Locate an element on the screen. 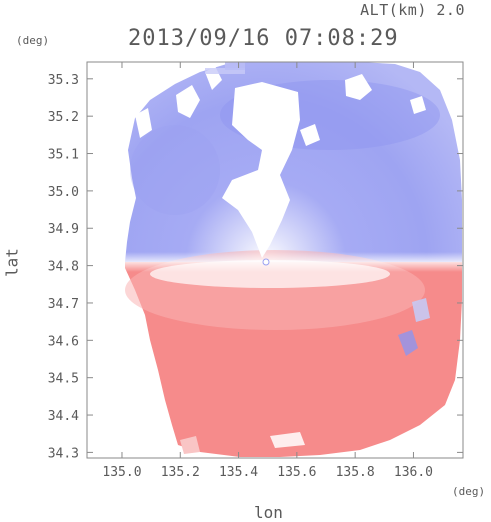 The width and height of the screenshot is (491, 522). x-tick-label: 135.0 is located at coordinates (121, 472).